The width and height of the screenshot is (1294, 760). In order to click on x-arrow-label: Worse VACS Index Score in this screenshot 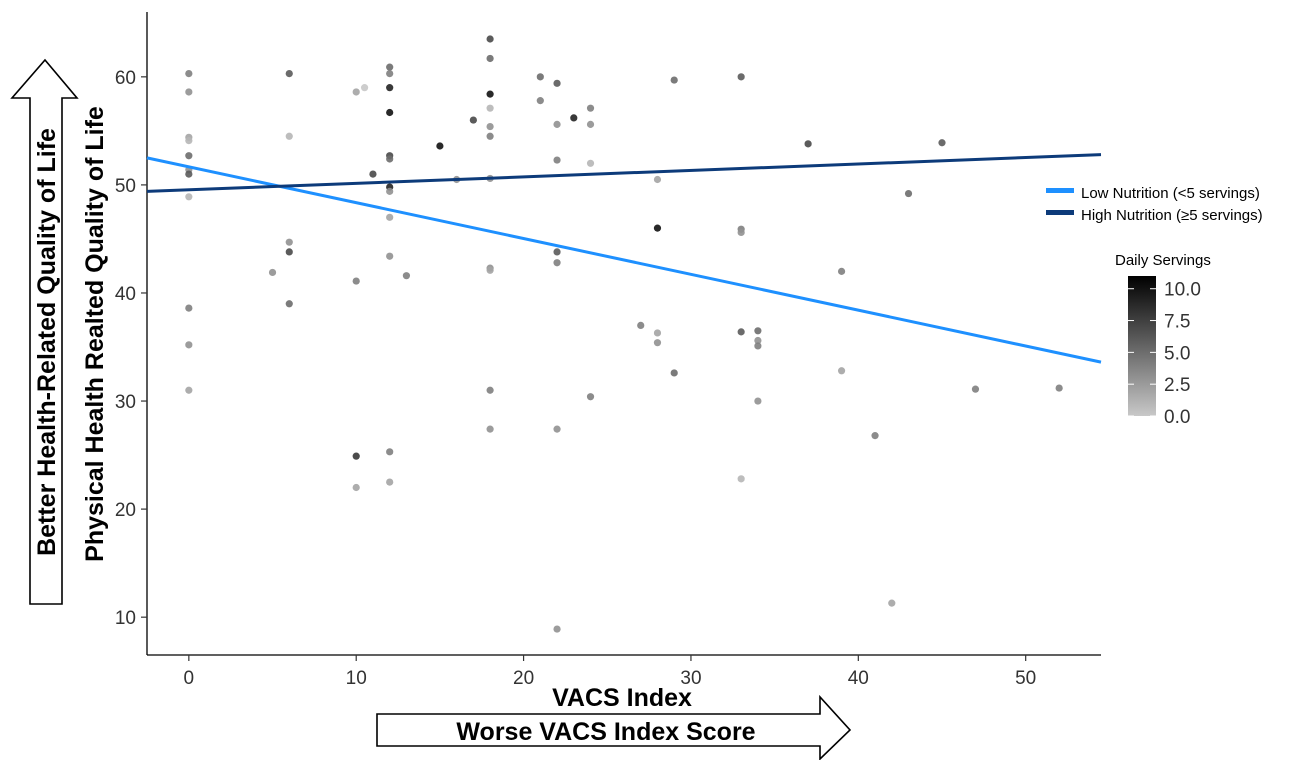, I will do `click(605, 732)`.